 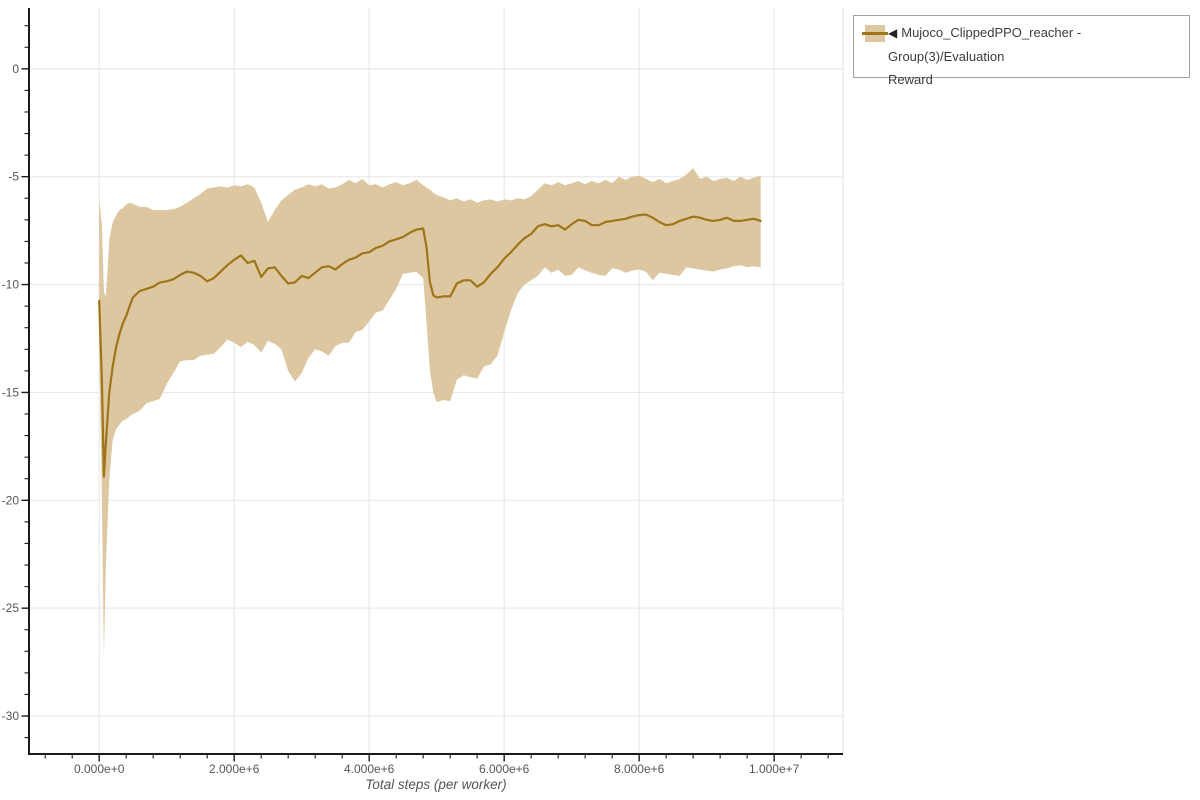 I want to click on y-tick-label: -20, so click(x=11, y=500).